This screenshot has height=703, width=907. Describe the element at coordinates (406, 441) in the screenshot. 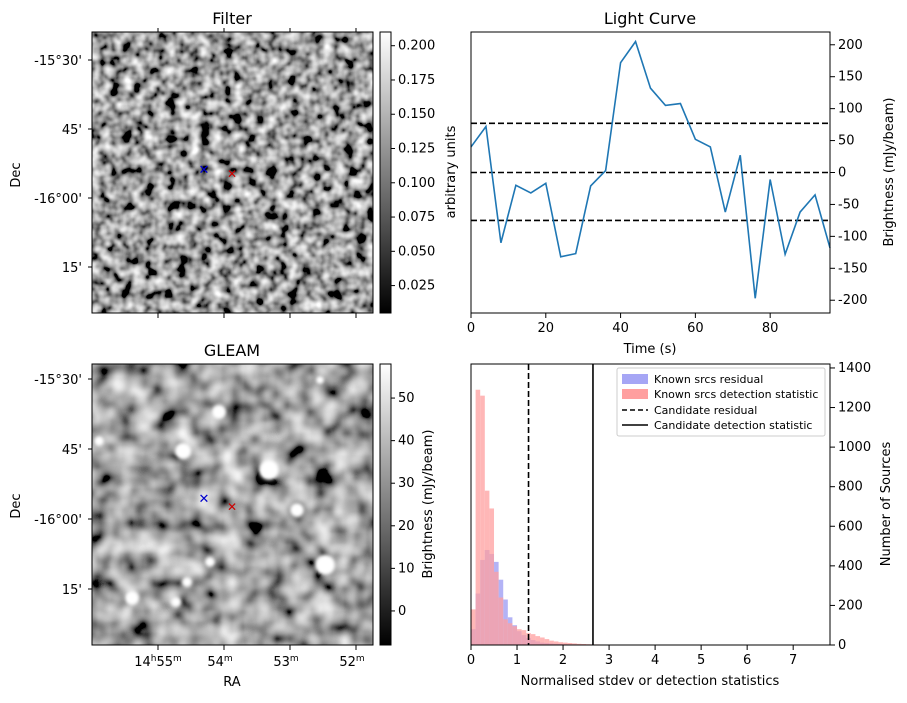

I see `colorbar-tick-label: 40` at that location.